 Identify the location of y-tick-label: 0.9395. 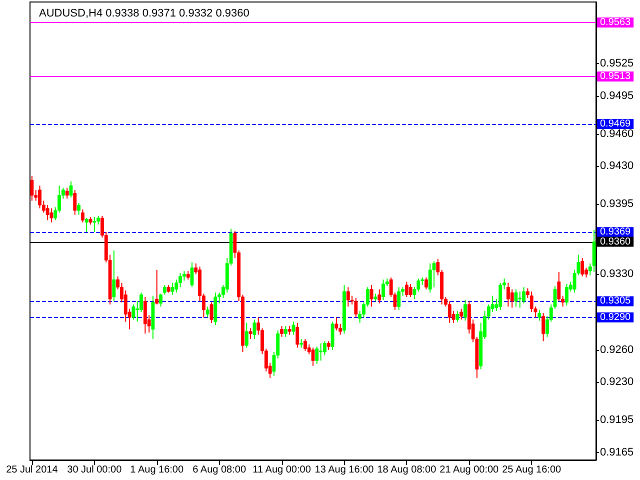
(617, 204).